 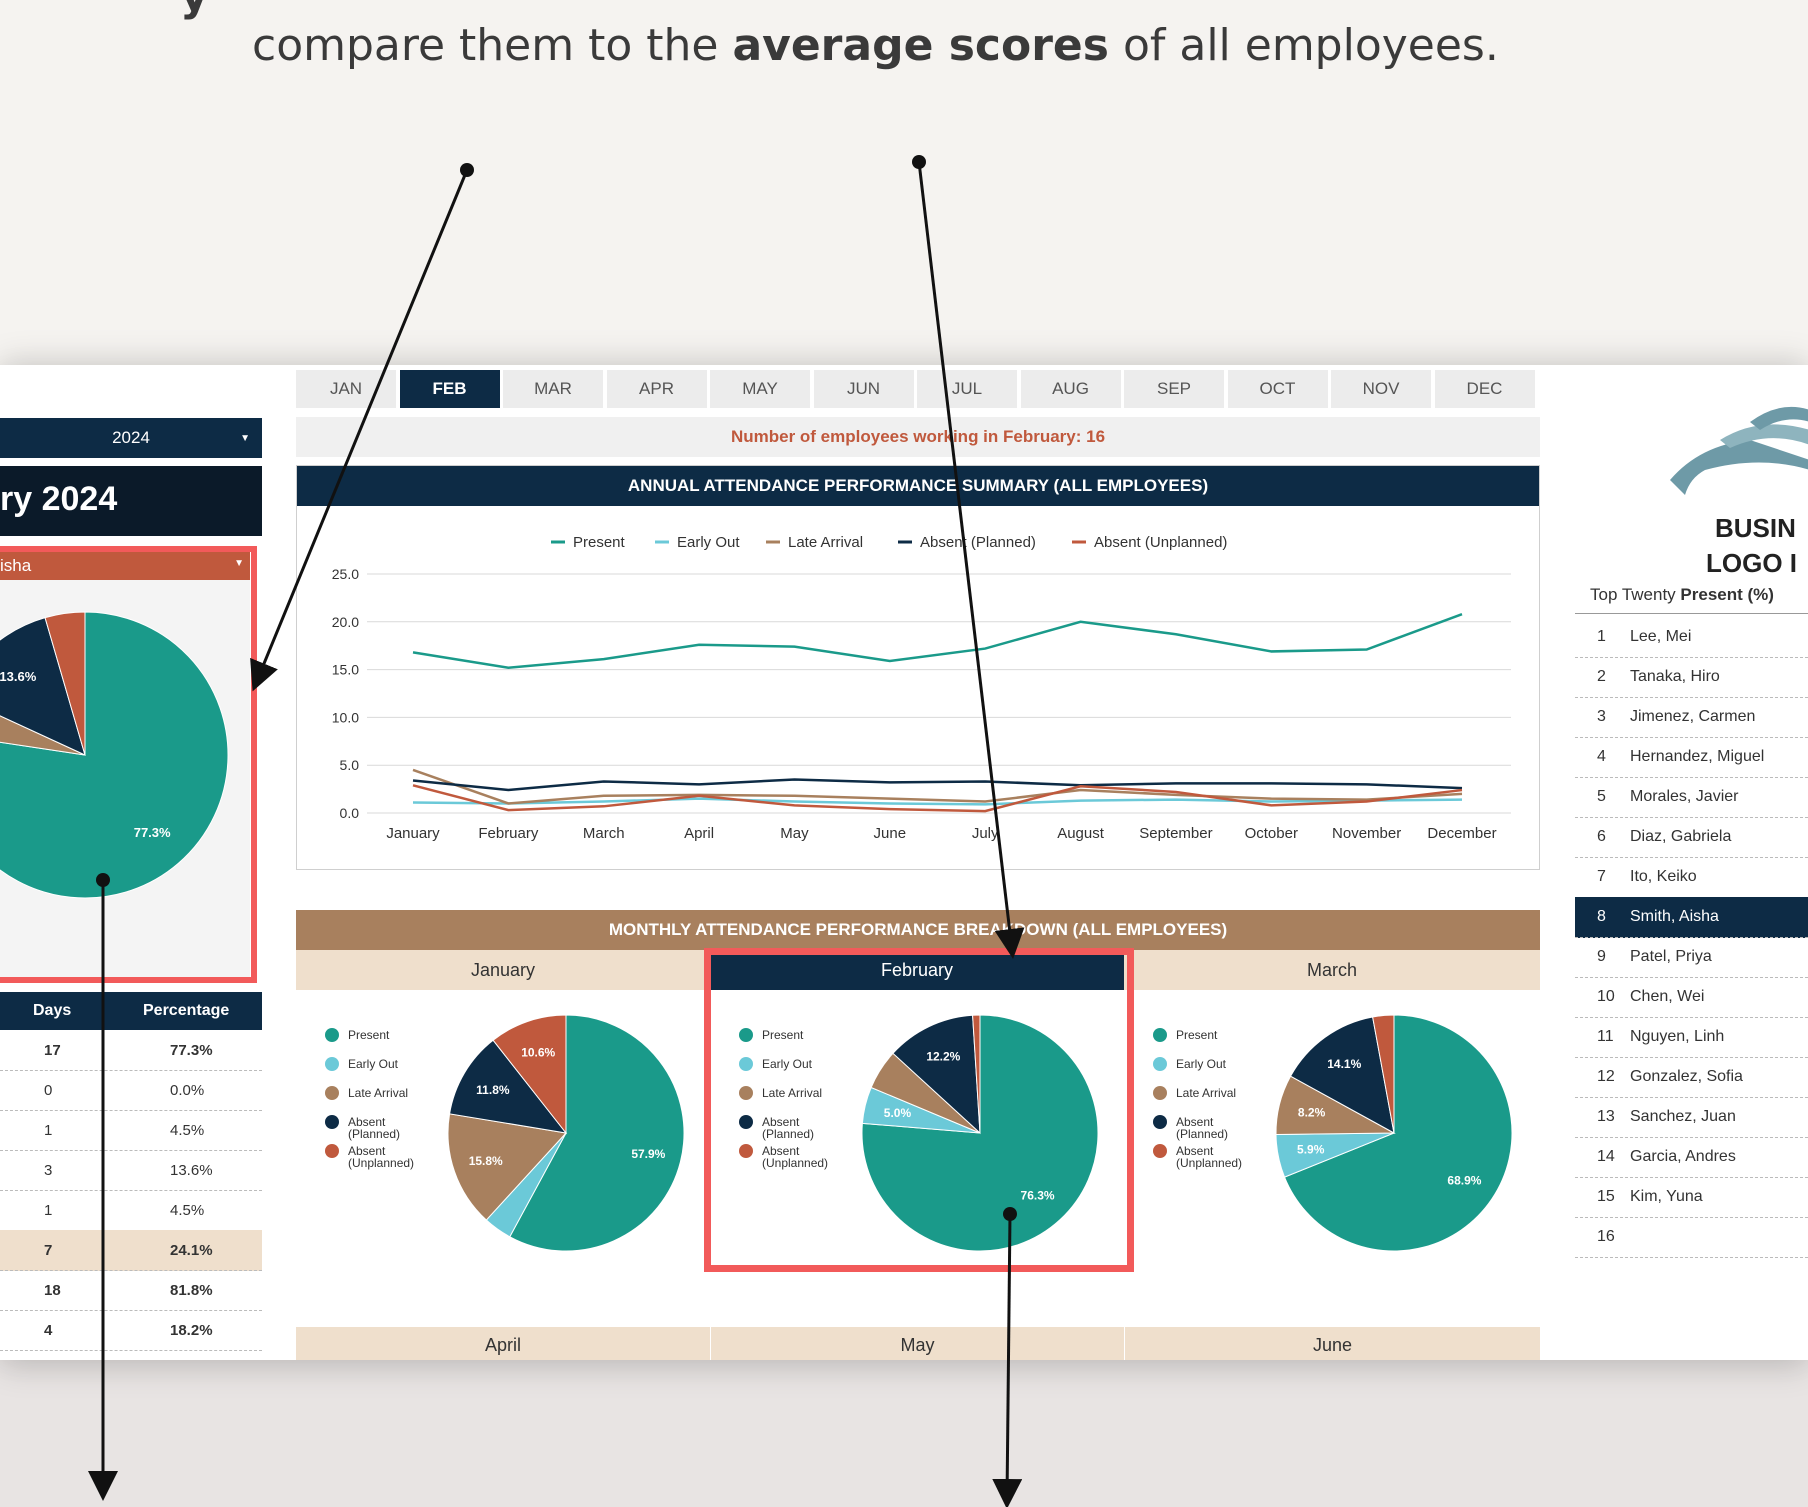 I want to click on highlight-box-employee, so click(x=128, y=764).